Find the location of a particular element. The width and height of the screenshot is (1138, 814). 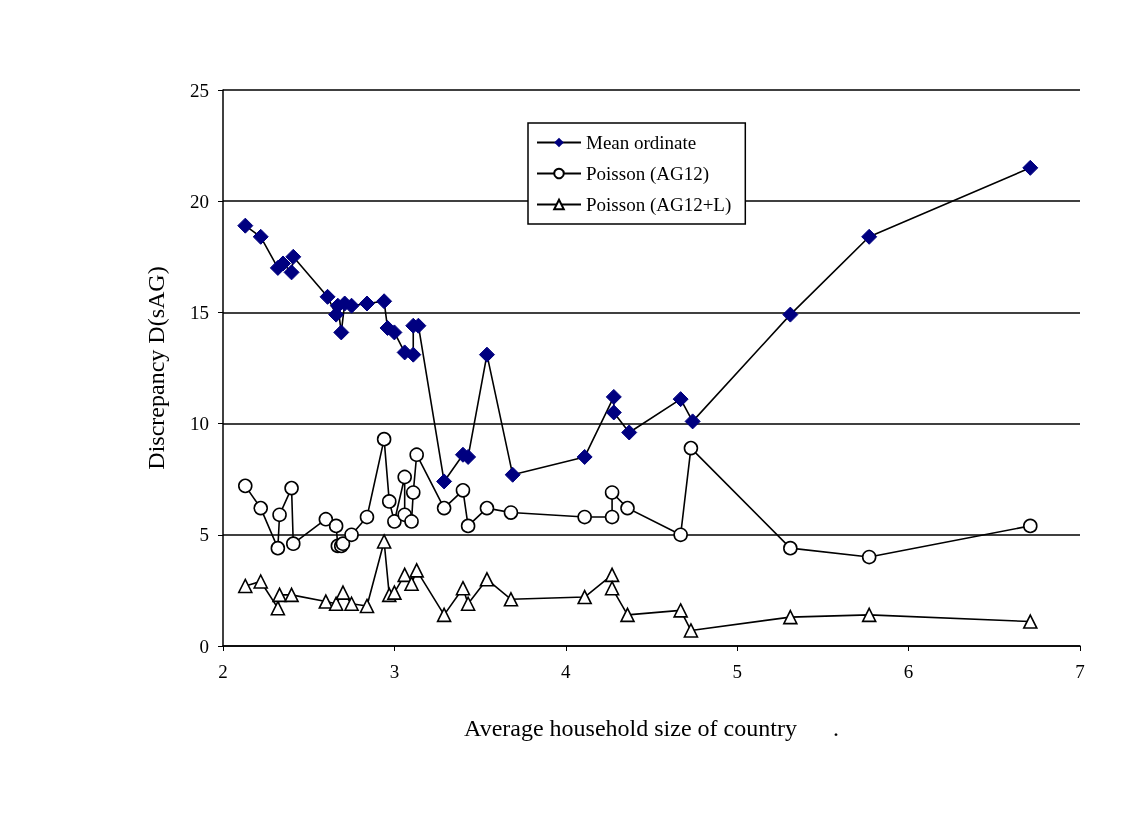

x-tick-label: 7 is located at coordinates (1080, 671).